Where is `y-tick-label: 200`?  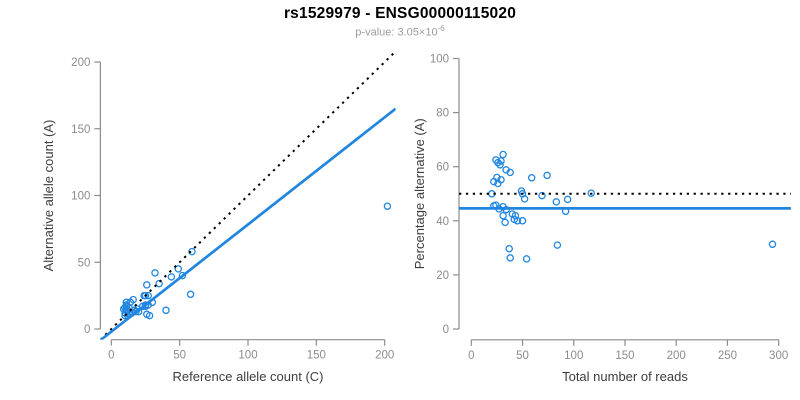
y-tick-label: 200 is located at coordinates (80, 63).